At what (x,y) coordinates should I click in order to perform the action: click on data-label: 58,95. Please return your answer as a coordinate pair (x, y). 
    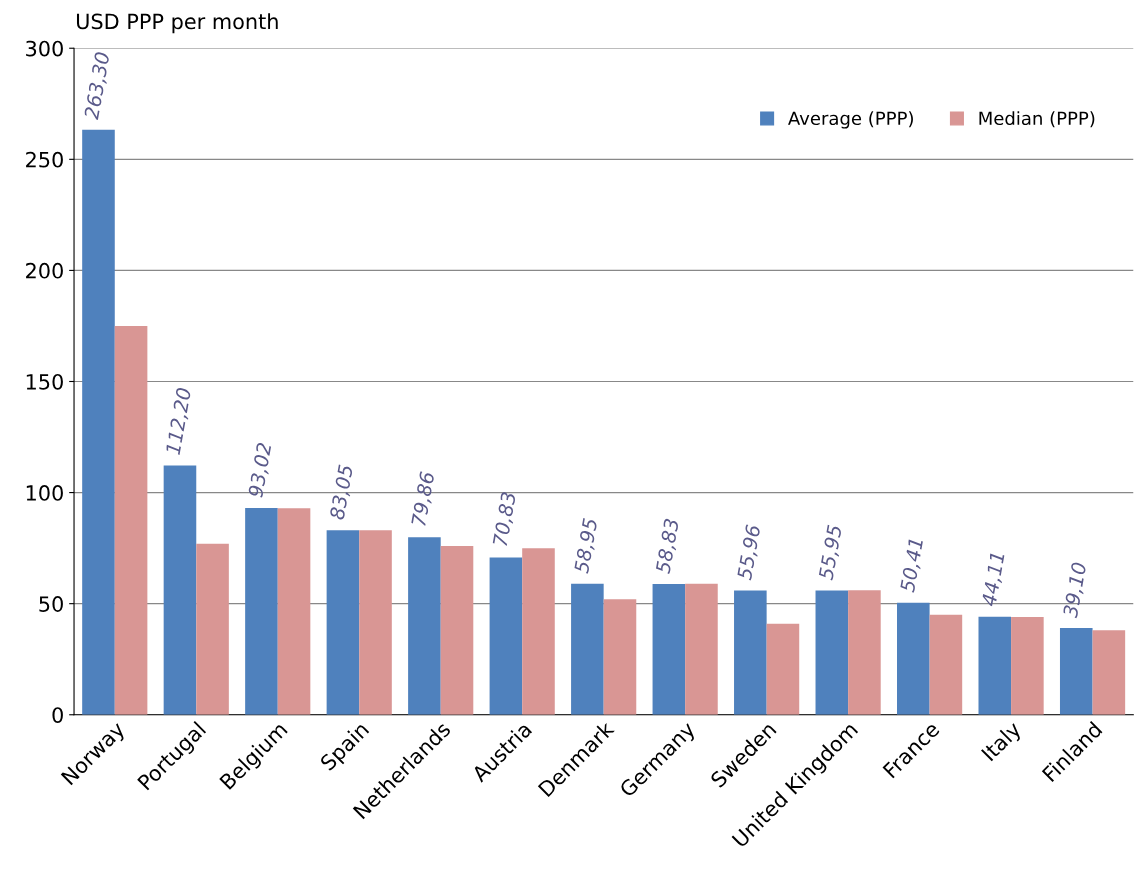
    Looking at the image, I should click on (586, 546).